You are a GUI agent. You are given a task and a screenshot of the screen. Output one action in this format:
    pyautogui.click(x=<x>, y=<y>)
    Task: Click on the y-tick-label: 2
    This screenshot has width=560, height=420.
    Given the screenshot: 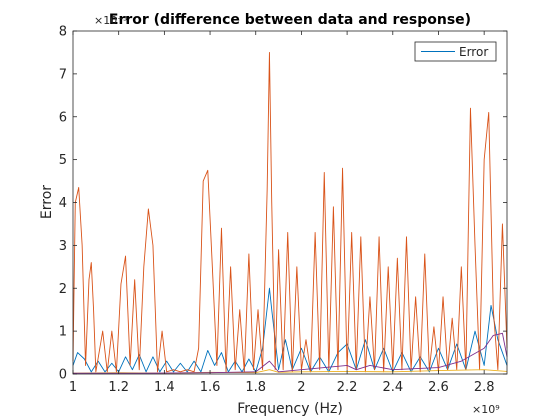 What is the action you would take?
    pyautogui.click(x=63, y=289)
    